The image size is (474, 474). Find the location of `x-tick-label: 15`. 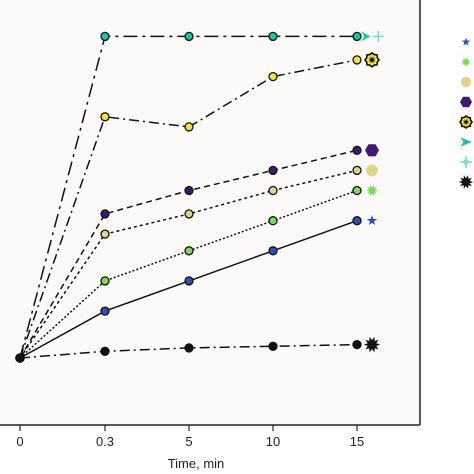

x-tick-label: 15 is located at coordinates (357, 441).